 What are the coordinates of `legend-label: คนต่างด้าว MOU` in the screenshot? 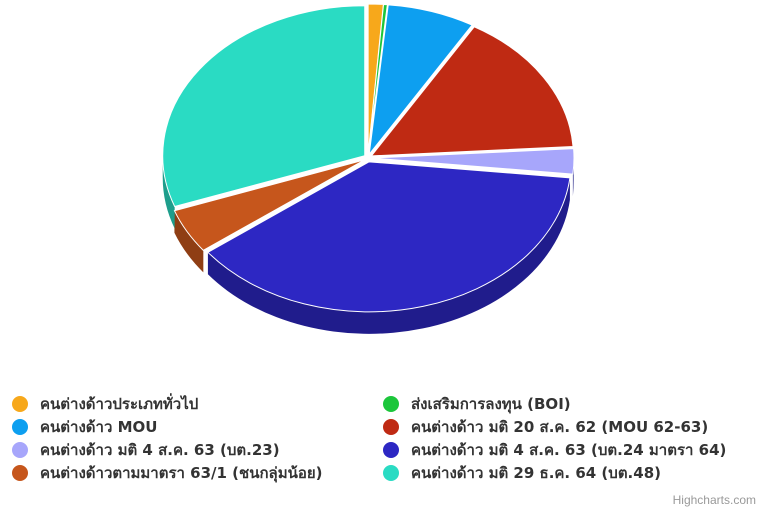 It's located at (99, 427).